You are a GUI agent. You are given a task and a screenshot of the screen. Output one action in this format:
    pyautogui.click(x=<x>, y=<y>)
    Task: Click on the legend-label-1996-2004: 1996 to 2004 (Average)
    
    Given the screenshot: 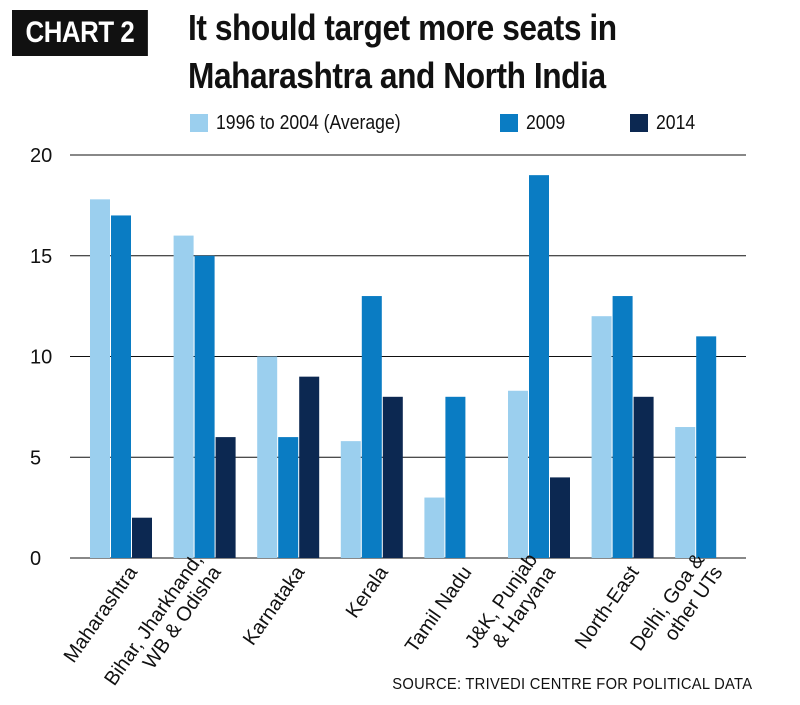 What is the action you would take?
    pyautogui.click(x=308, y=122)
    